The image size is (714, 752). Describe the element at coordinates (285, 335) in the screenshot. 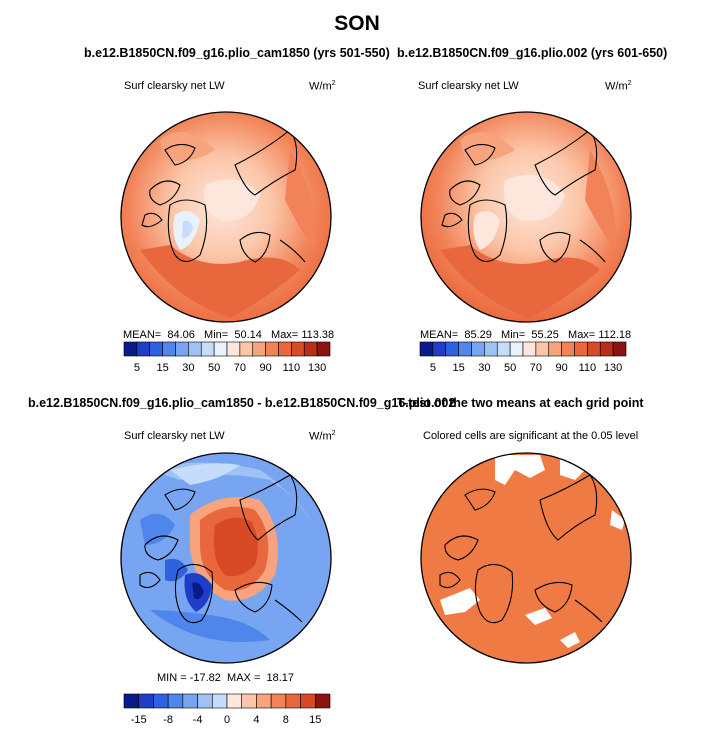

I see `panel1-max-label: Max=` at that location.